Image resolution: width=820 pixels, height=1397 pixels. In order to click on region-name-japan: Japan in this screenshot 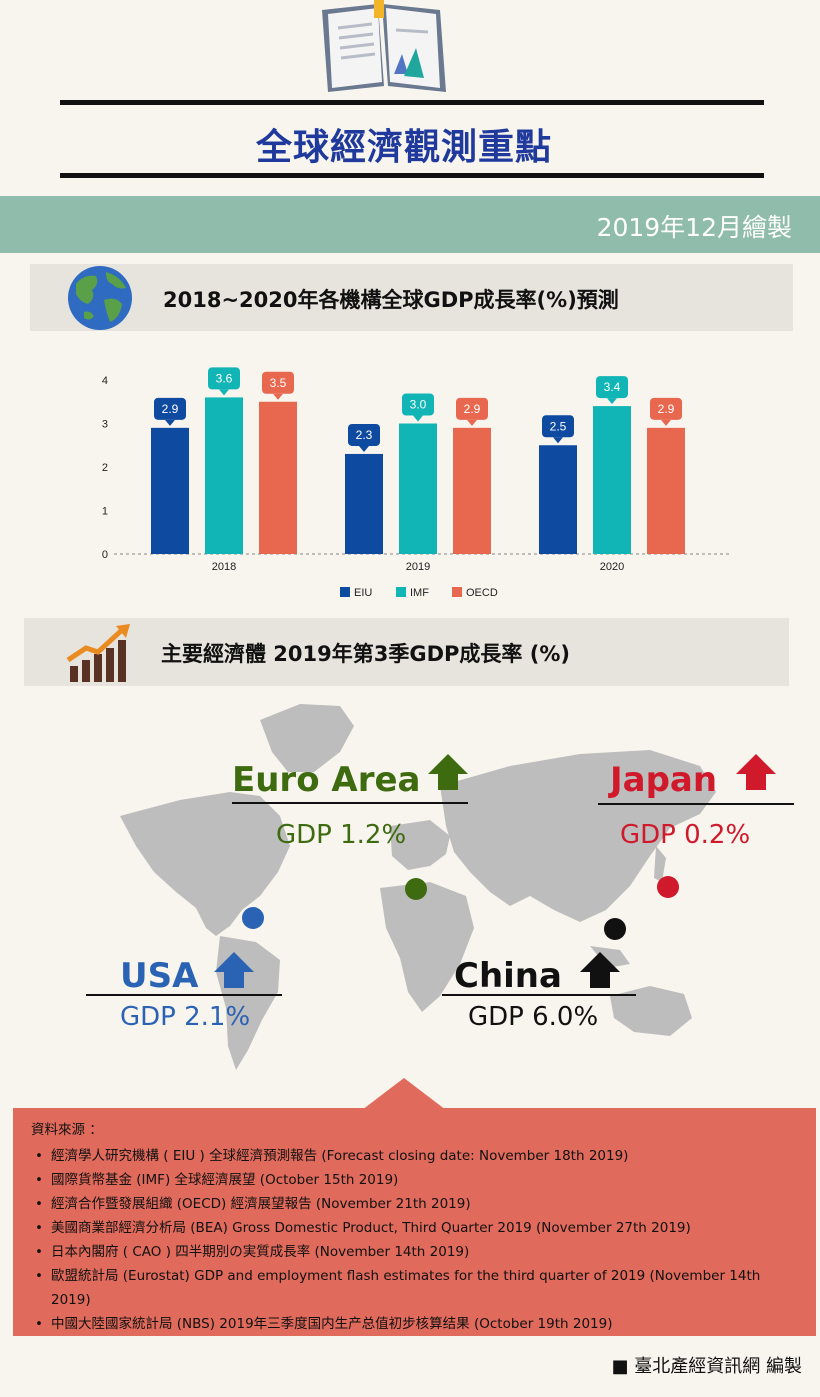, I will do `click(664, 780)`.